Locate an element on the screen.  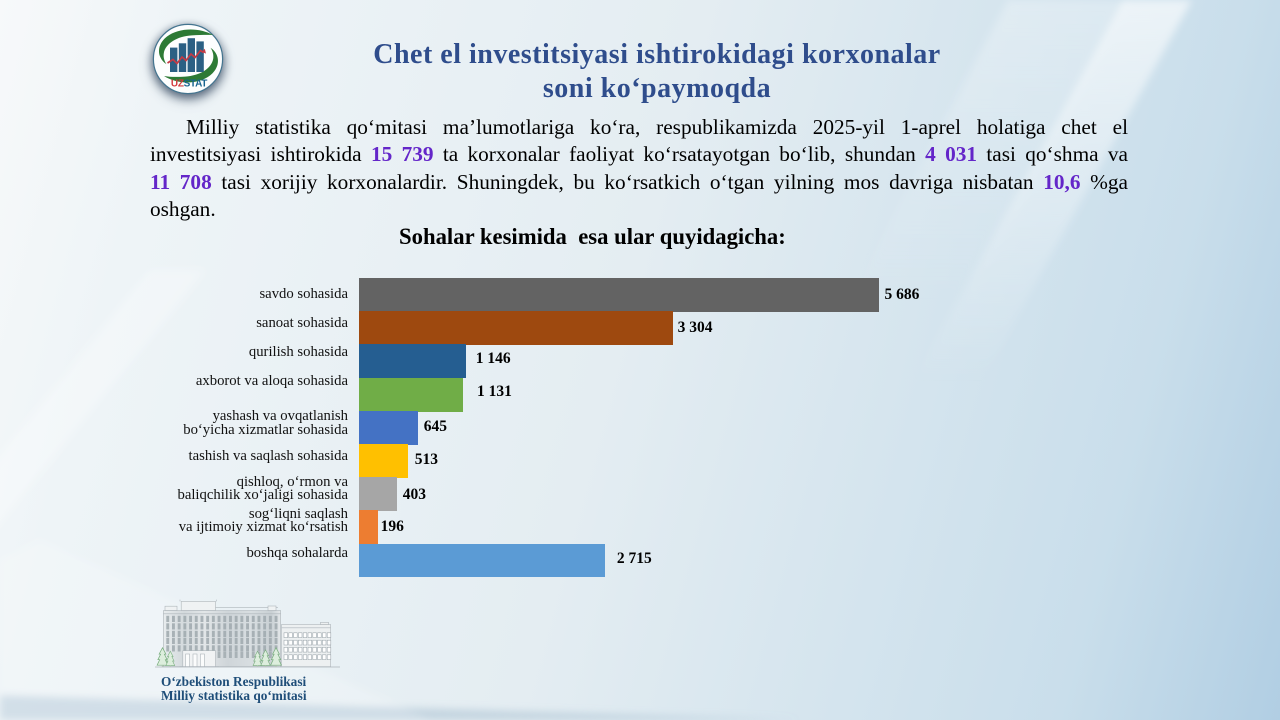
svg-text: UZSTAT is located at coordinates (189, 84).